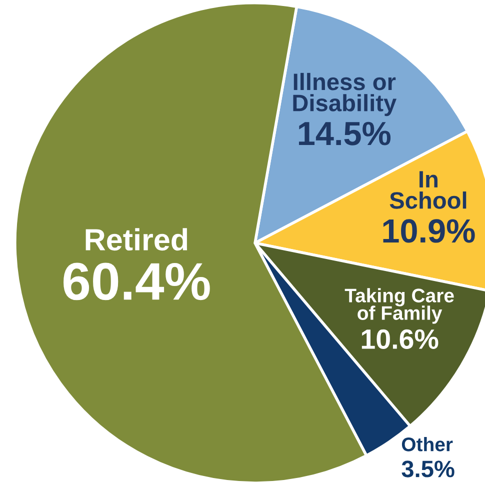 Image resolution: width=485 pixels, height=487 pixels. Describe the element at coordinates (400, 339) in the screenshot. I see `data-label: 10.6%` at that location.